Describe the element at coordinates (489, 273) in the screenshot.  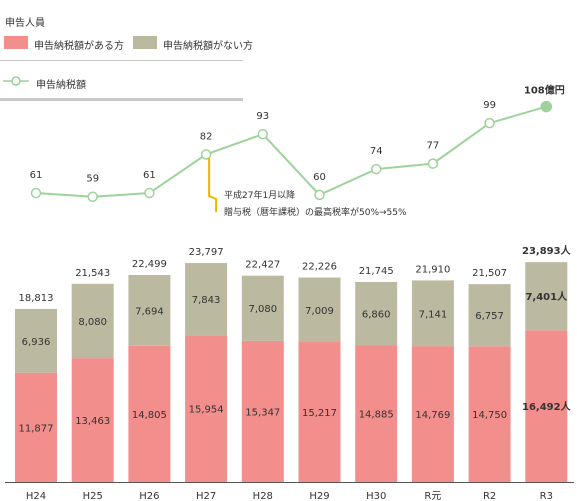
I see `bar-total-label: 21,507` at that location.